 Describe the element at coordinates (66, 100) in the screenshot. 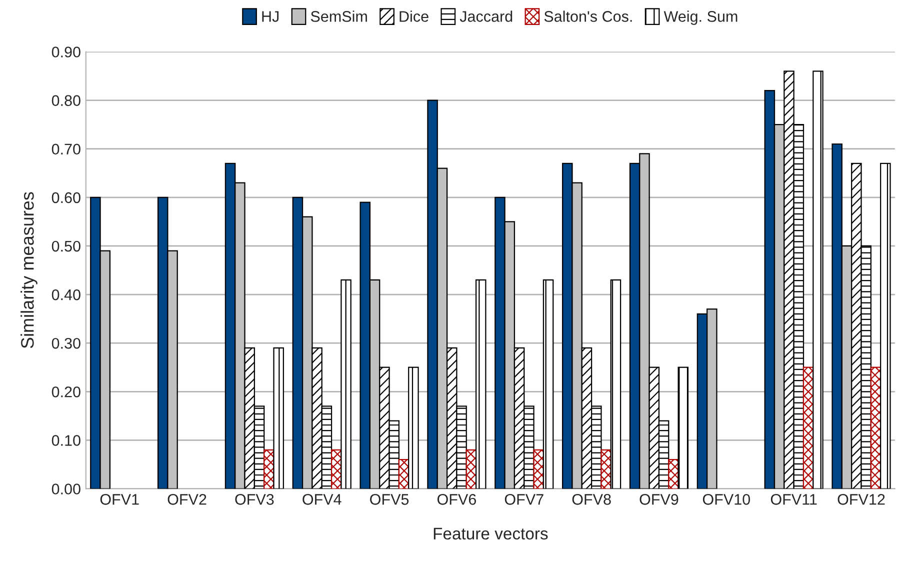

I see `y-tick-label: 0.80` at that location.